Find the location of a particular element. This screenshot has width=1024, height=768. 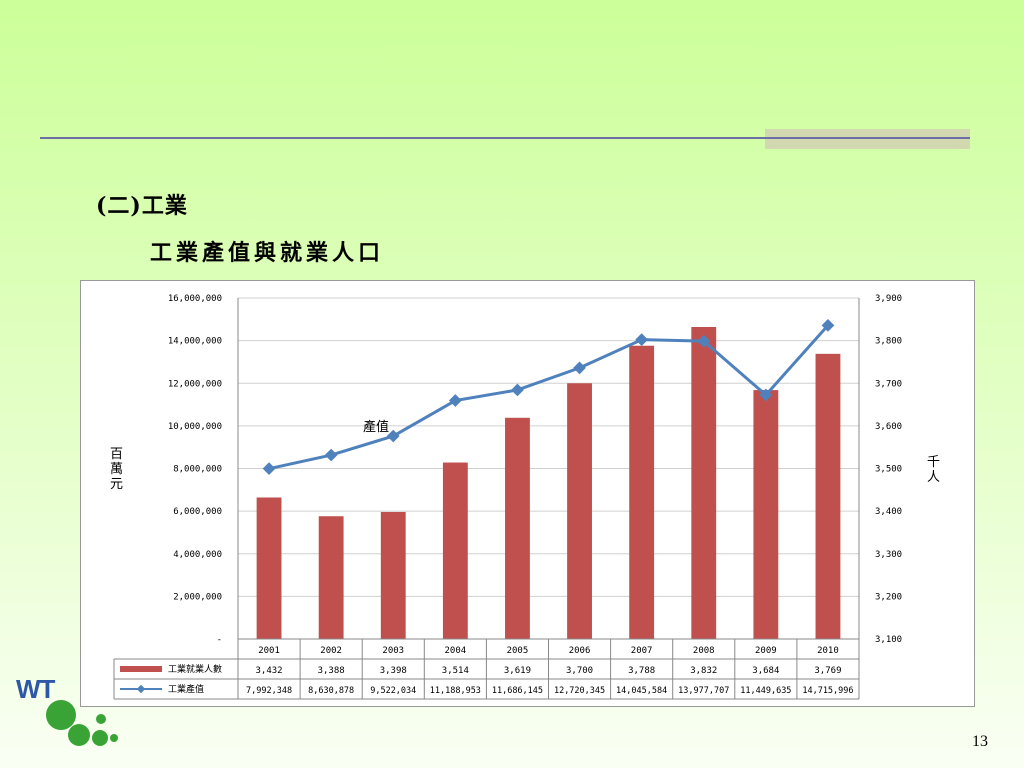

right-axis-tick-label: 3,800 is located at coordinates (888, 342).